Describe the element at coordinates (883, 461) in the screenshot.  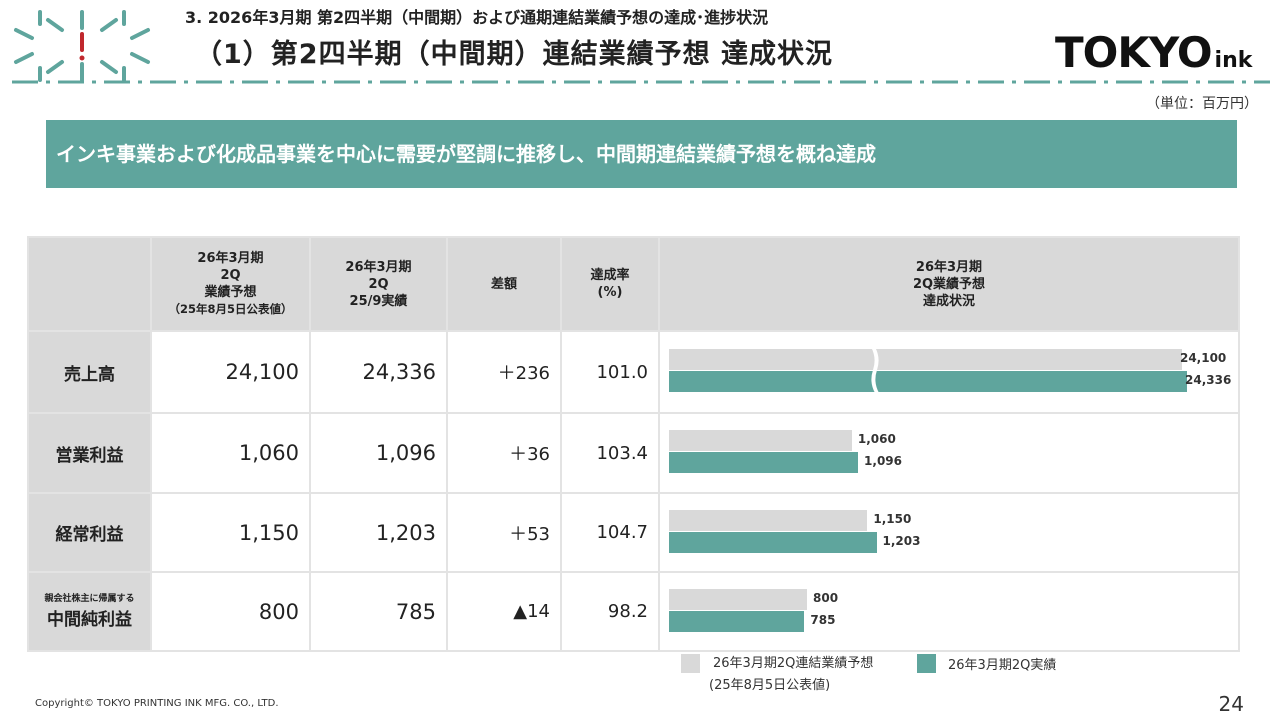
I see `bar-actual-label: 1,096` at that location.